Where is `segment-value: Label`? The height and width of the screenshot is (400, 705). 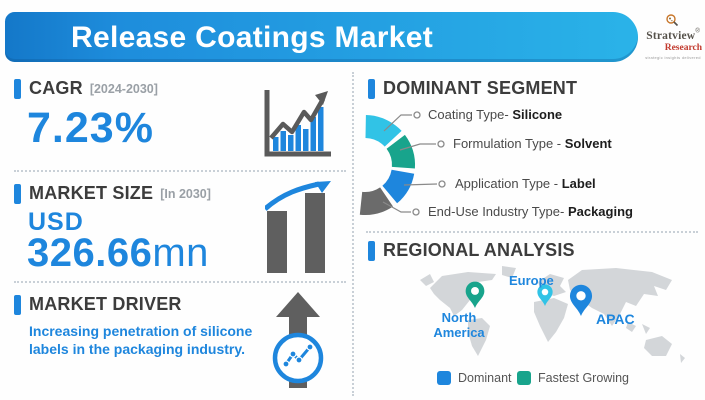 segment-value: Label is located at coordinates (578, 183).